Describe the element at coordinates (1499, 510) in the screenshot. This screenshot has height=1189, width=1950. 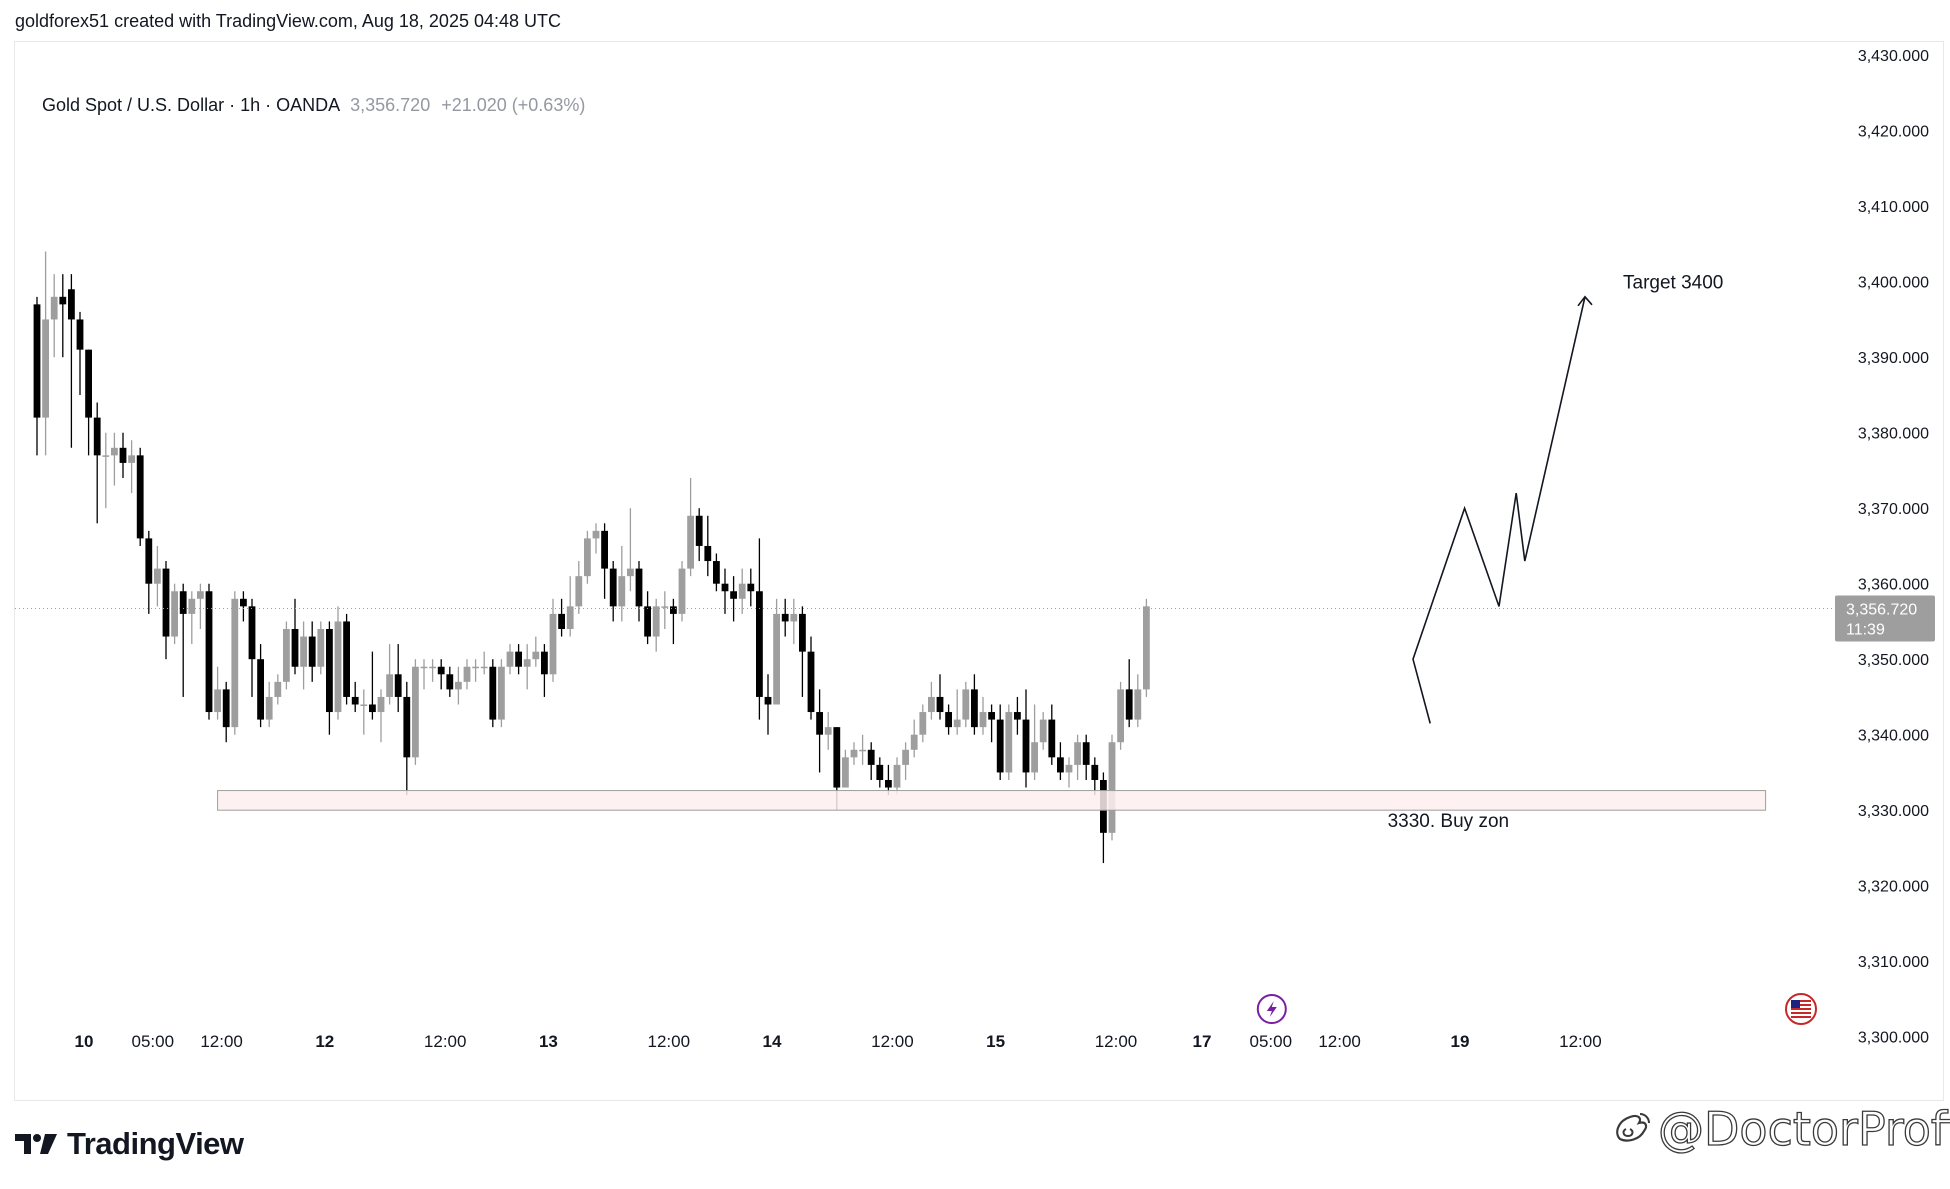
I see `projection-path` at that location.